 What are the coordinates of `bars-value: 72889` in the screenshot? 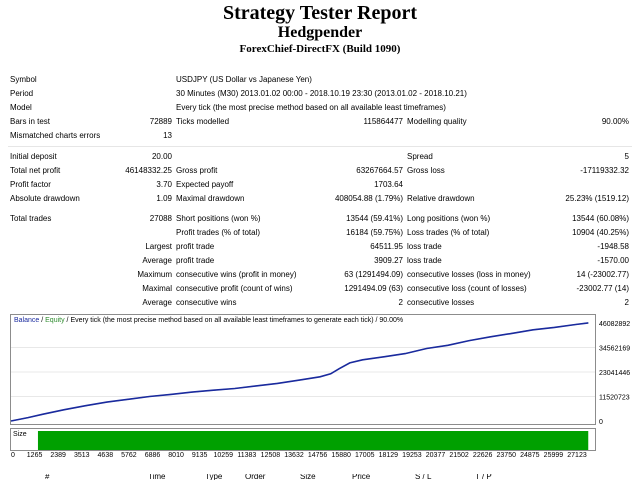 It's located at (160, 121).